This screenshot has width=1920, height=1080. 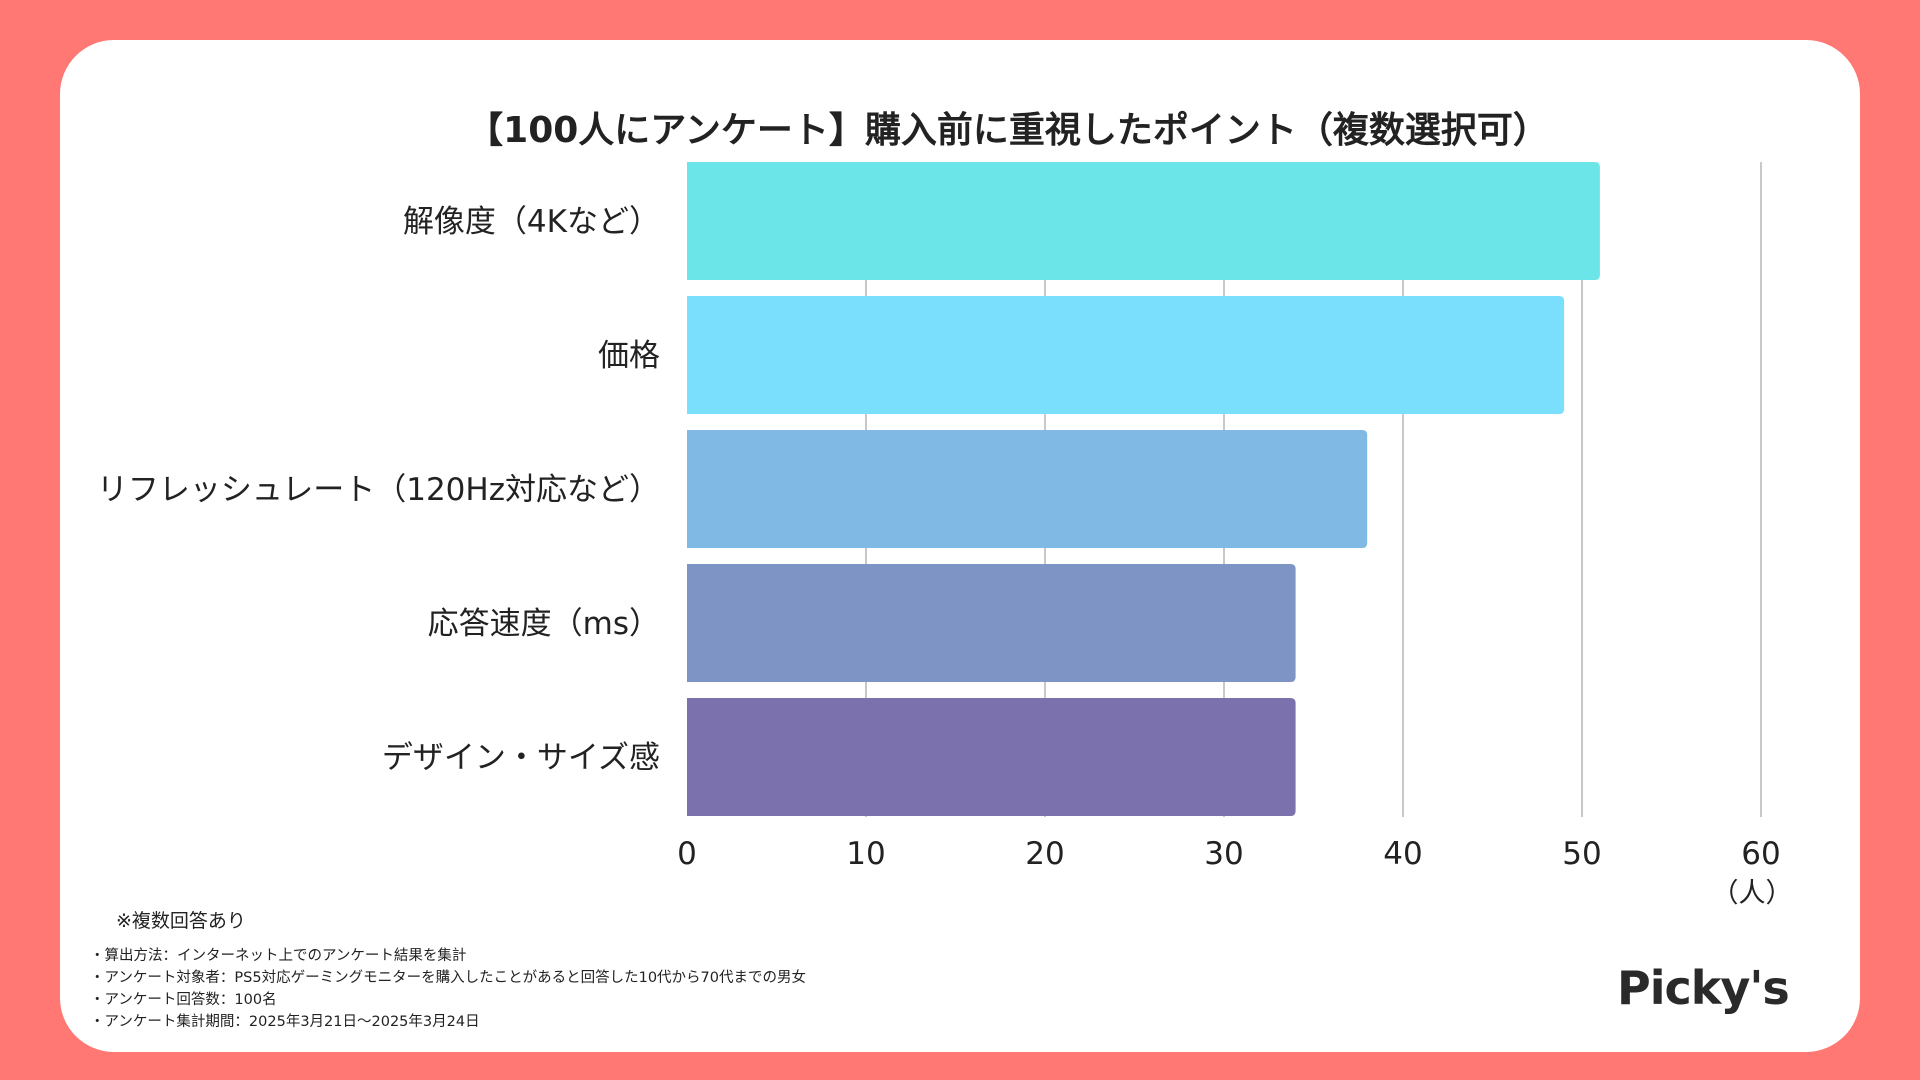 What do you see at coordinates (1008, 130) in the screenshot?
I see `chart-title: 【100人にアンケート】購入前に重視したポイント（複数選択可）` at bounding box center [1008, 130].